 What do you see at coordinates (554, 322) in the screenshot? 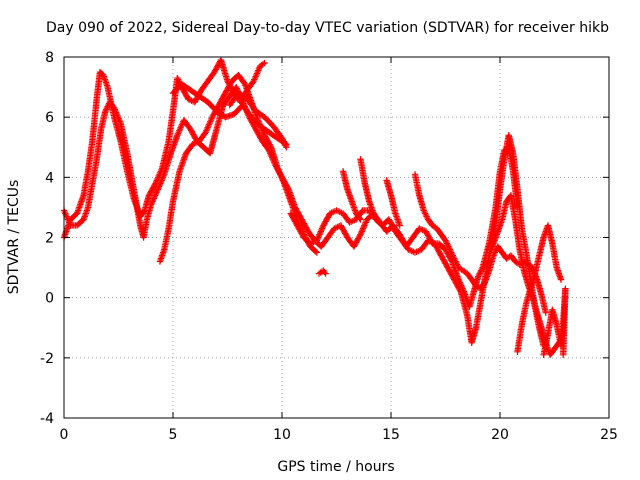
I see `series-trace-m` at bounding box center [554, 322].